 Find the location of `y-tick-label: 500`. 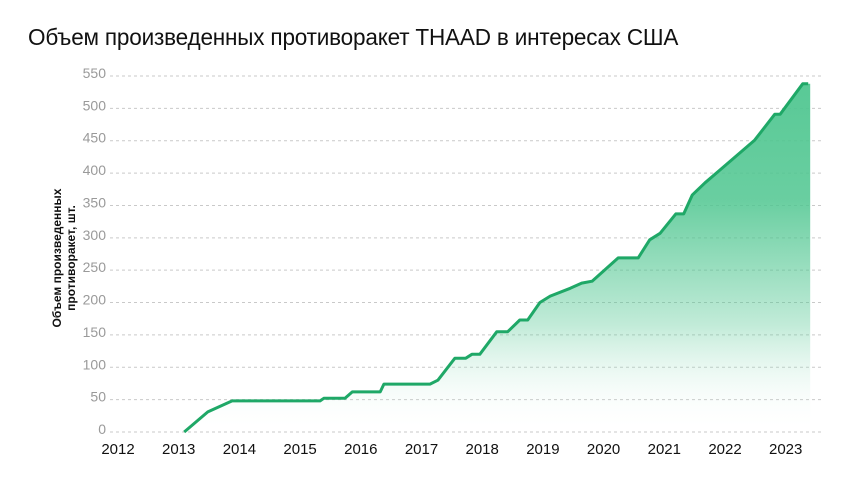

y-tick-label: 500 is located at coordinates (95, 105).